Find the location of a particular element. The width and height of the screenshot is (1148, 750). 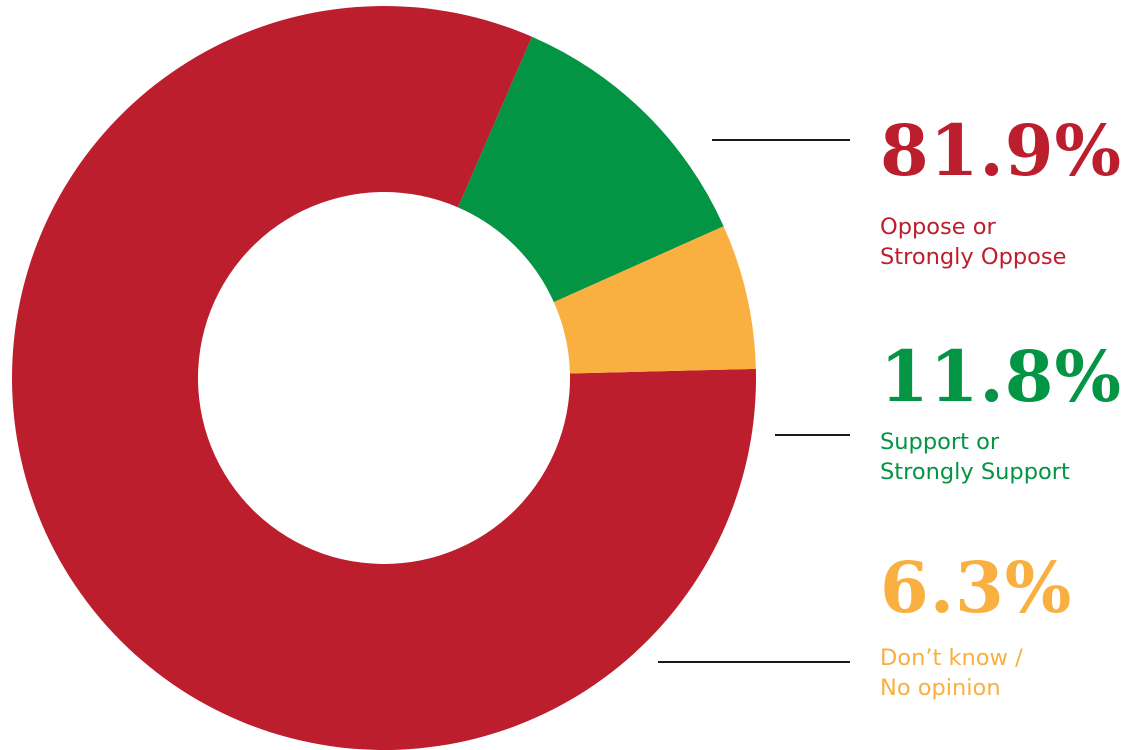

slice-support is located at coordinates (590, 169).